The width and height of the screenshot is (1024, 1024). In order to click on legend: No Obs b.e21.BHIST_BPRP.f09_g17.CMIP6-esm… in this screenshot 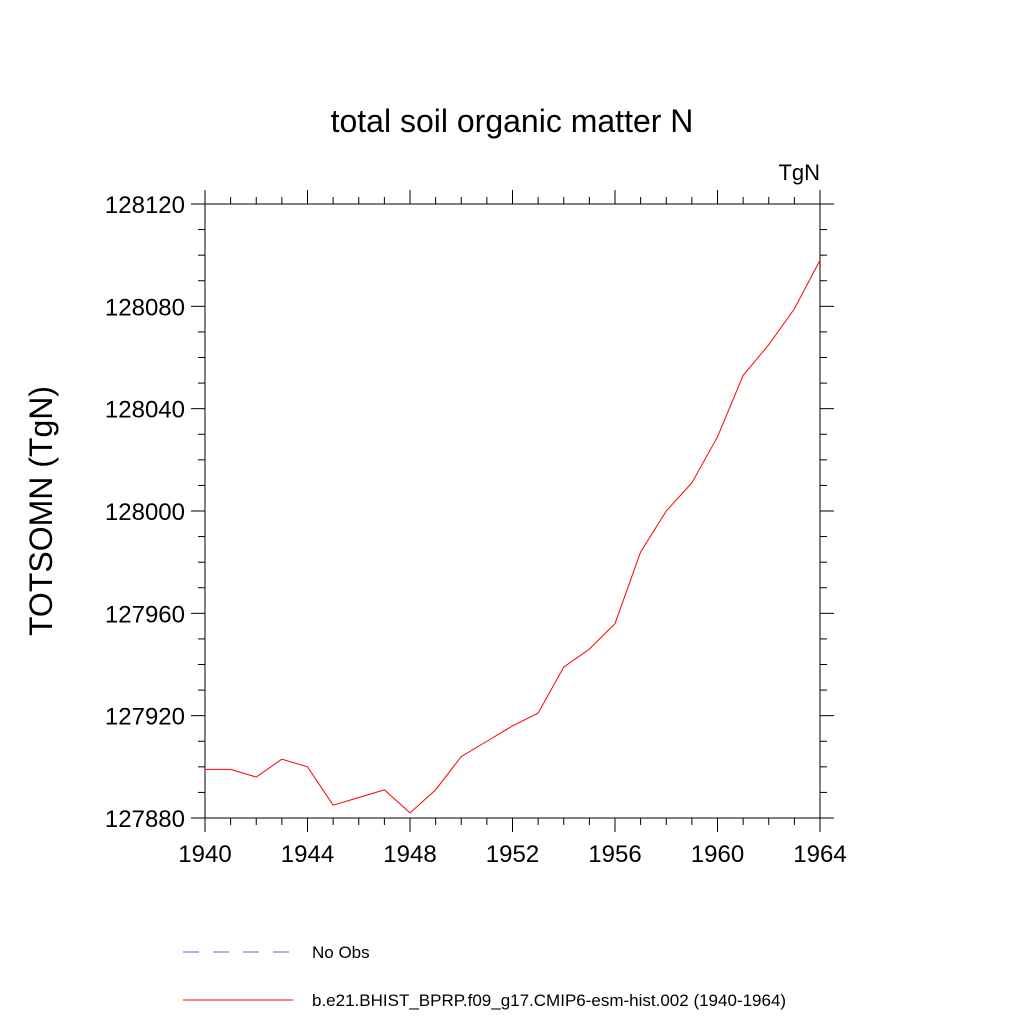, I will do `click(484, 976)`.